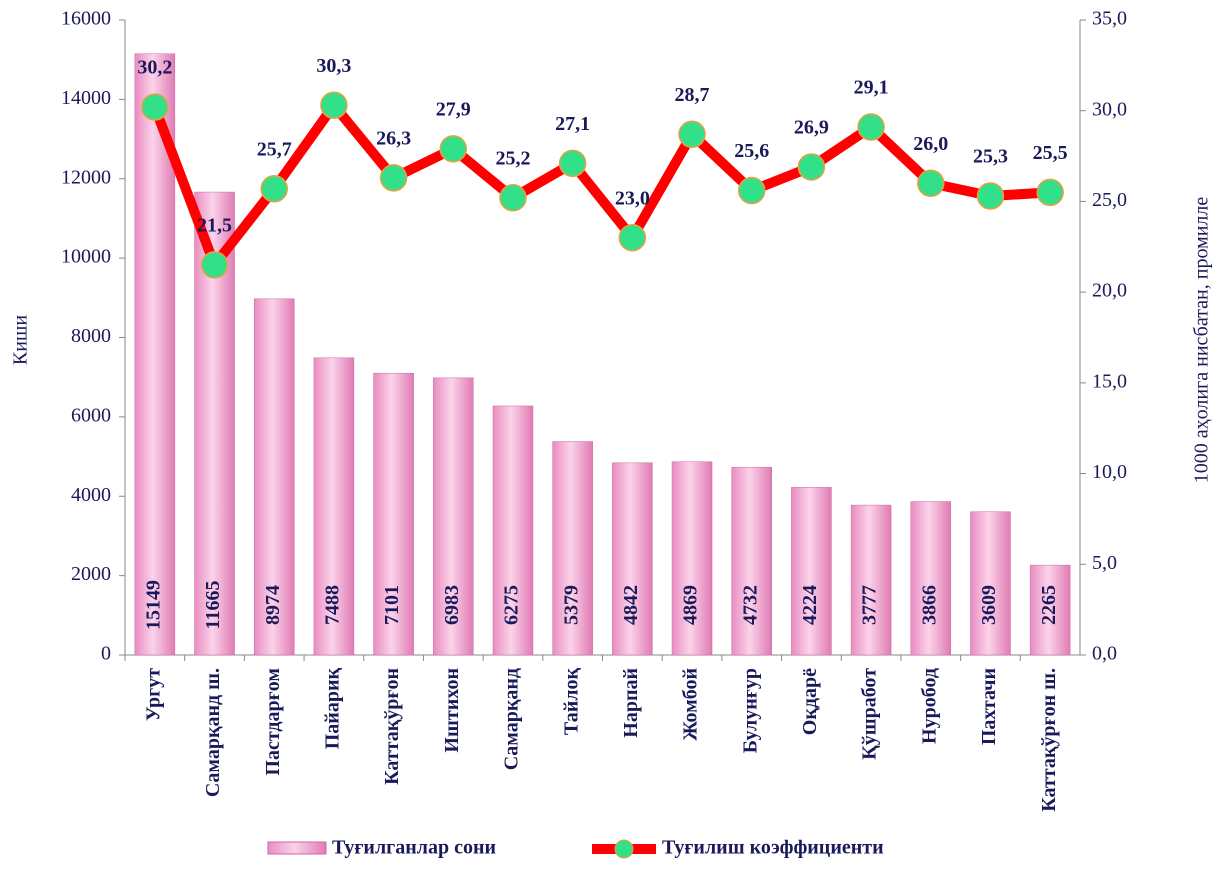 The height and width of the screenshot is (870, 1220). I want to click on y-tick-label: 16000, so click(86, 19).